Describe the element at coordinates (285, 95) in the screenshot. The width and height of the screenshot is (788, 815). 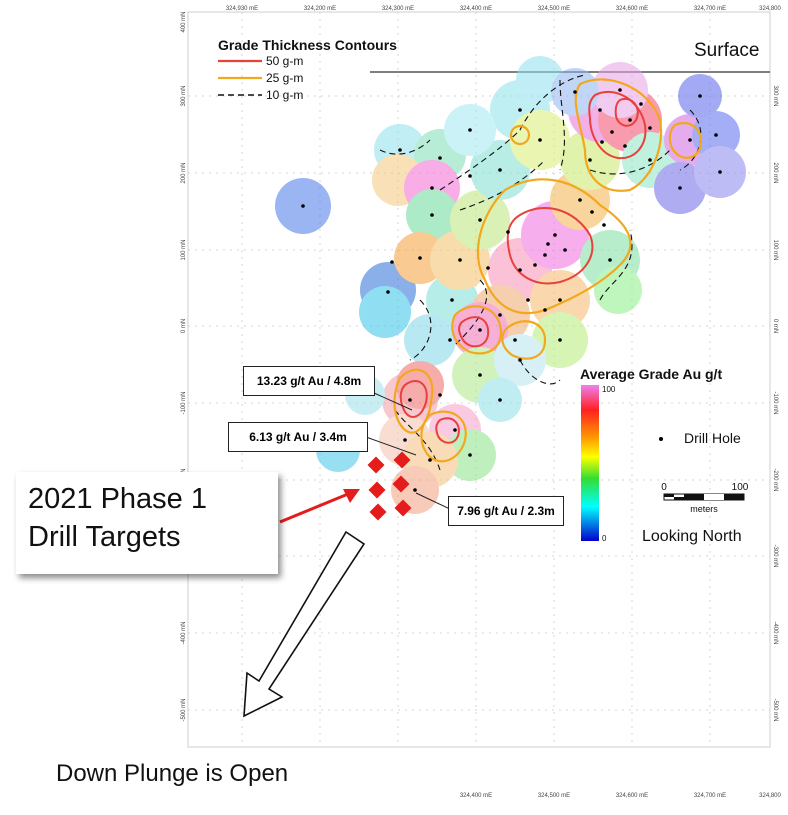
I see `contour-legend-10: 10 g-m` at that location.